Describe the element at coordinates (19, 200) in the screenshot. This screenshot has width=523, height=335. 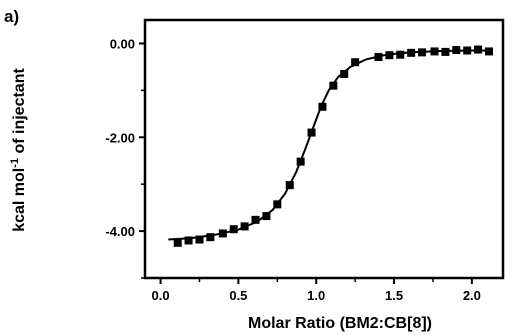
I see `y-axis-label-prefix: kcal mol` at that location.